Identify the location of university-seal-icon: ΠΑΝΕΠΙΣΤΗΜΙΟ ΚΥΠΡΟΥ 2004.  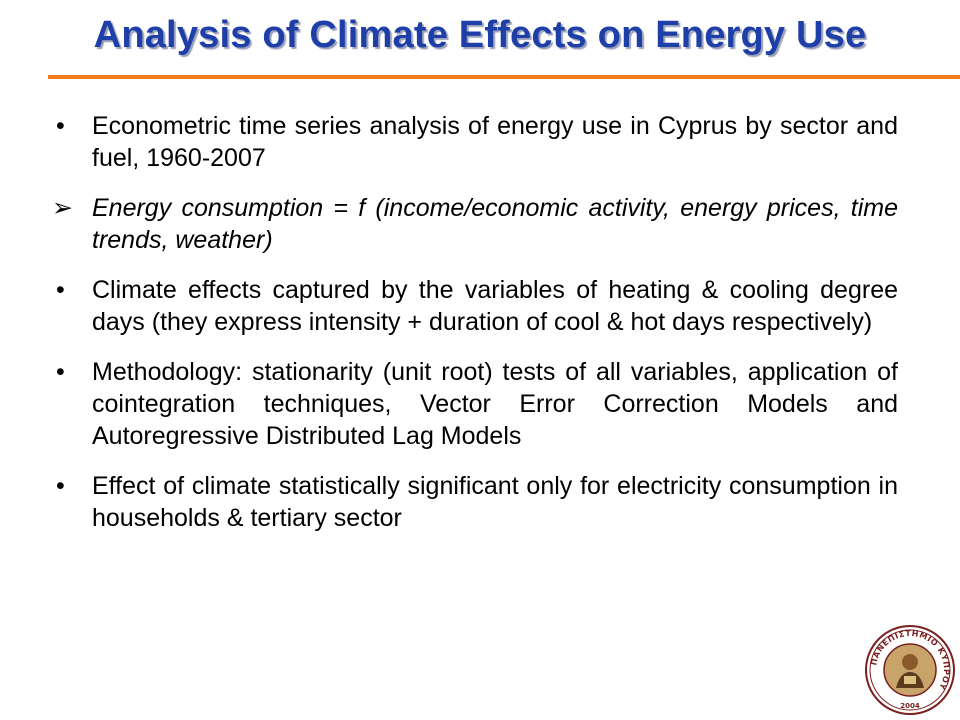
(910, 670).